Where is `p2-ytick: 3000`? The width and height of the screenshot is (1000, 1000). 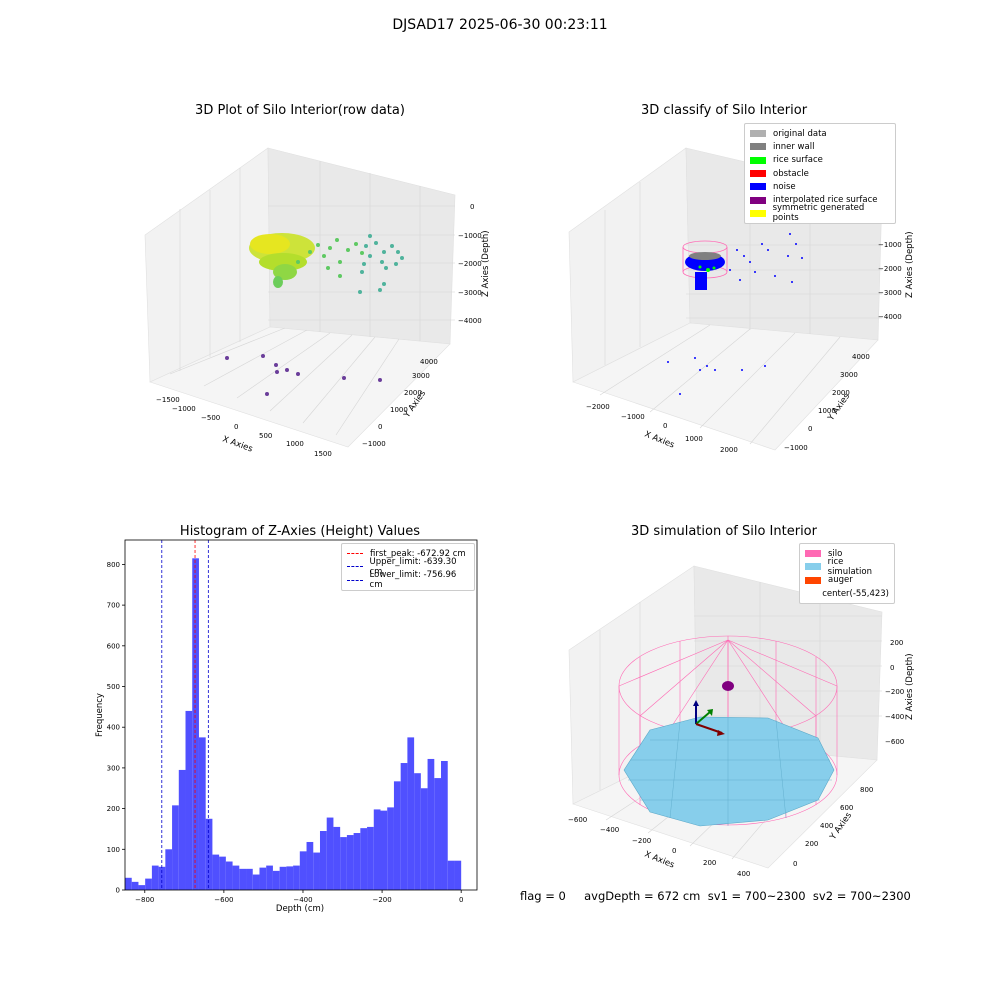 p2-ytick: 3000 is located at coordinates (849, 375).